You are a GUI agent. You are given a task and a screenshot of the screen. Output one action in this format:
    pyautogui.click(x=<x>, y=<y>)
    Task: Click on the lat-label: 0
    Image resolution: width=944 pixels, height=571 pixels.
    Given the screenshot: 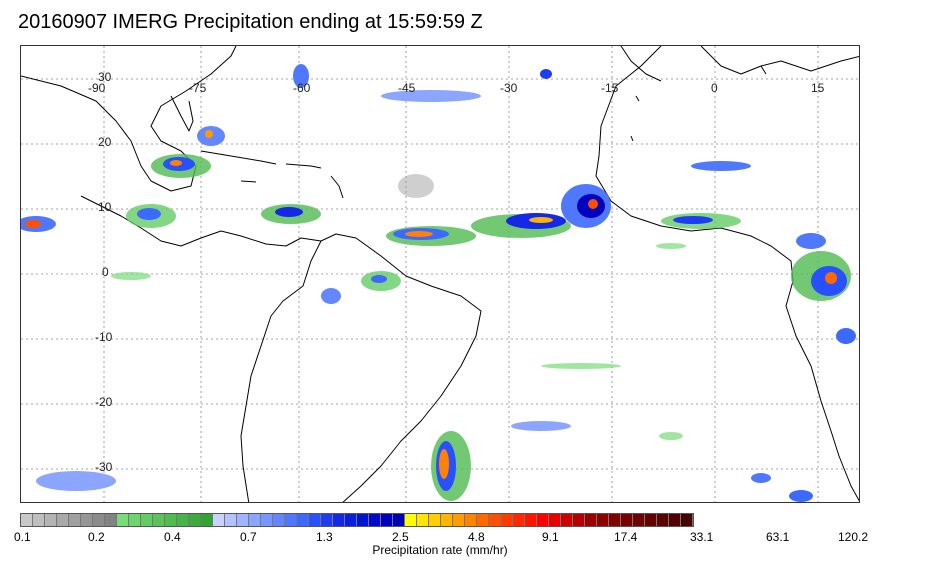 What is the action you would take?
    pyautogui.click(x=105, y=272)
    